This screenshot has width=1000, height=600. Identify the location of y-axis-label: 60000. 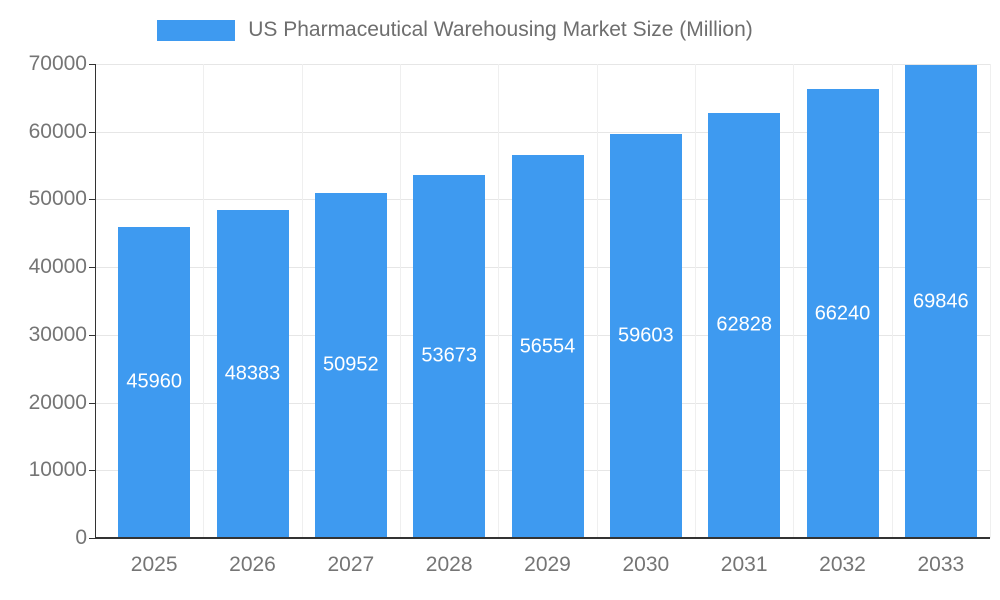
(57, 131).